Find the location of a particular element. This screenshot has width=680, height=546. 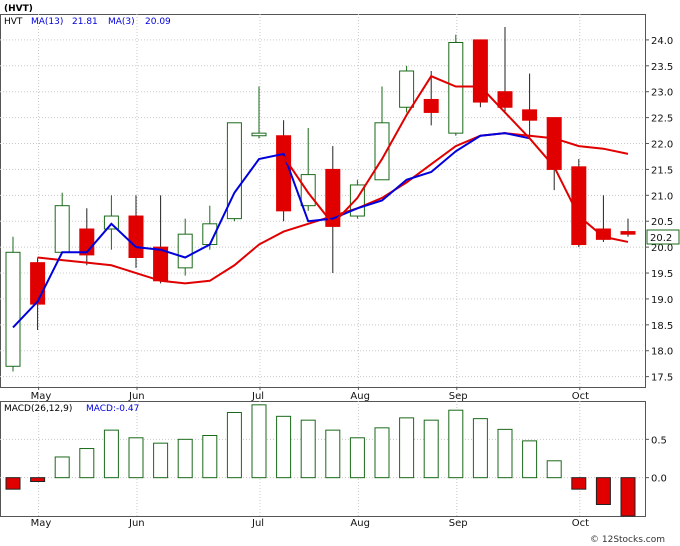

macd-x-tick-label: Sep is located at coordinates (458, 523).